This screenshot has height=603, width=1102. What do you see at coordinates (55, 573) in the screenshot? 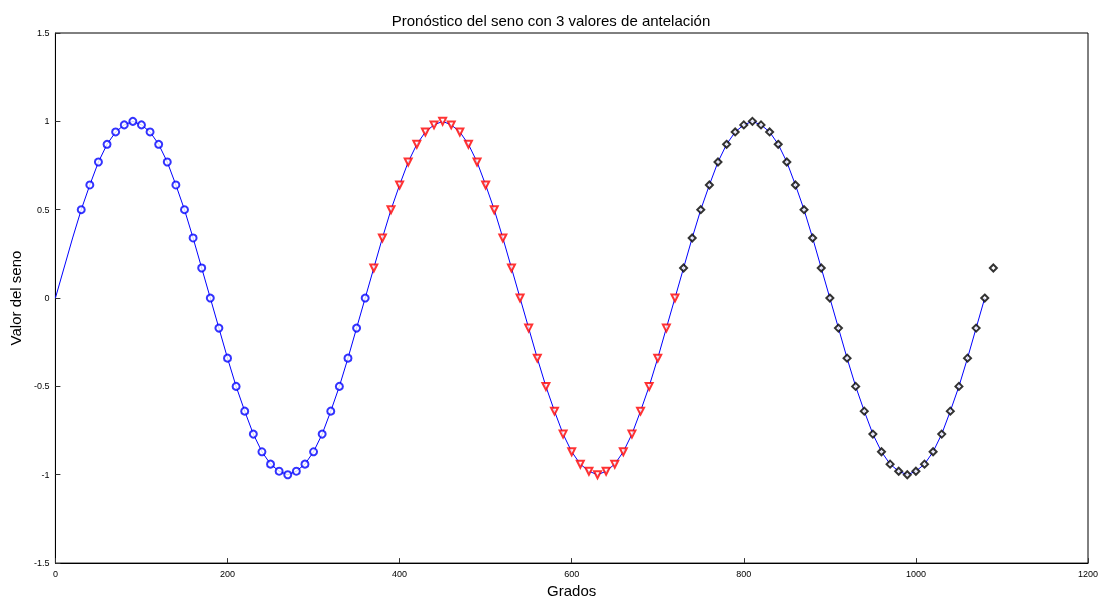
I see `x-tick-label: 0` at bounding box center [55, 573].